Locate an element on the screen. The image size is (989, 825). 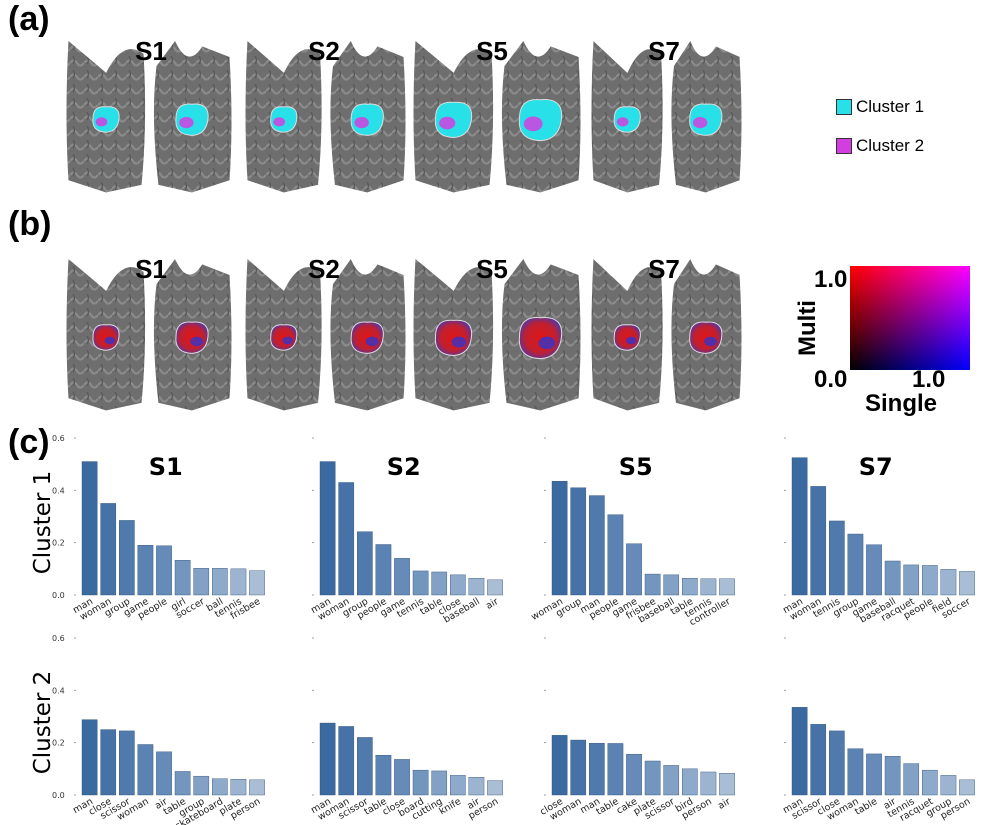
legend-cluster-1: Cluster 1 is located at coordinates (880, 107).